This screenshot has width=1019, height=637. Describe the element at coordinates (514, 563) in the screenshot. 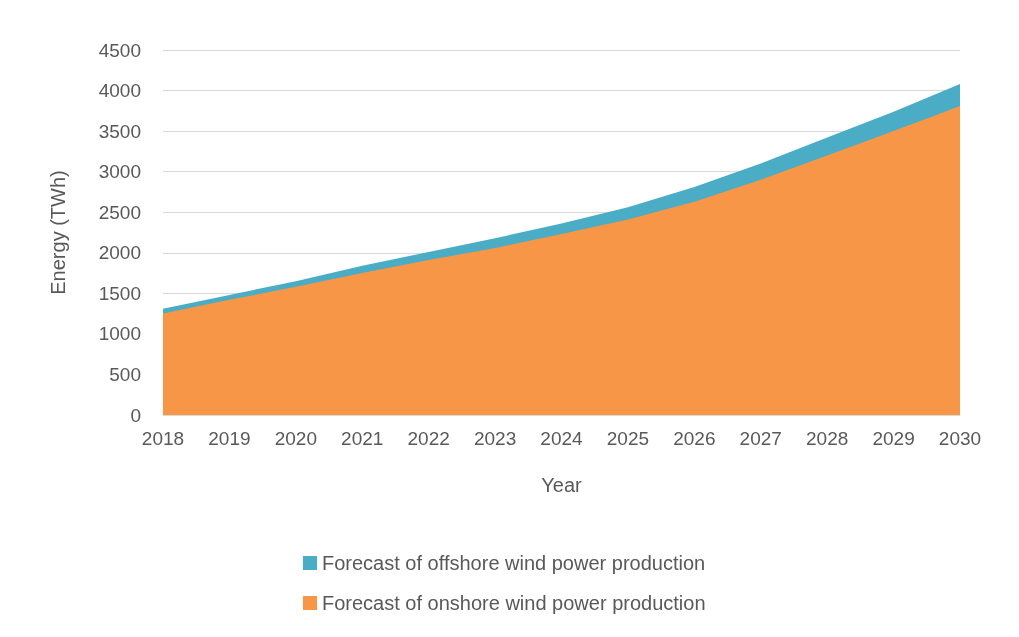

I see `legend-label: Forecast of offshore wind power production` at that location.